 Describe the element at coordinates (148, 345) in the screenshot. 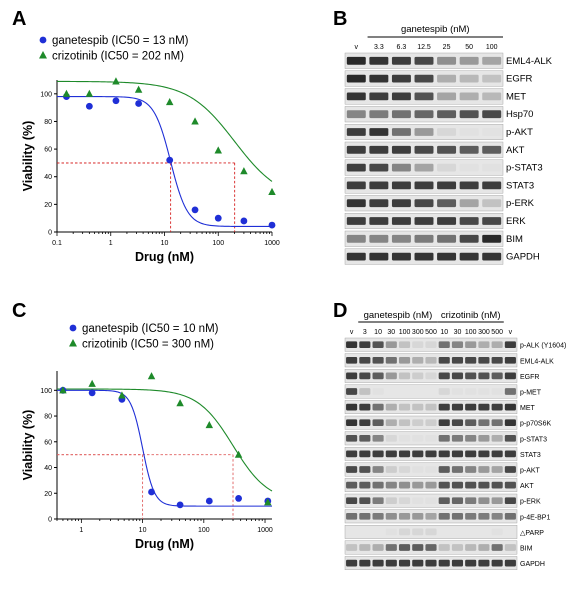

I see `legend-label-crizotinib: crizotinib (IC50 = 300 nM)` at that location.